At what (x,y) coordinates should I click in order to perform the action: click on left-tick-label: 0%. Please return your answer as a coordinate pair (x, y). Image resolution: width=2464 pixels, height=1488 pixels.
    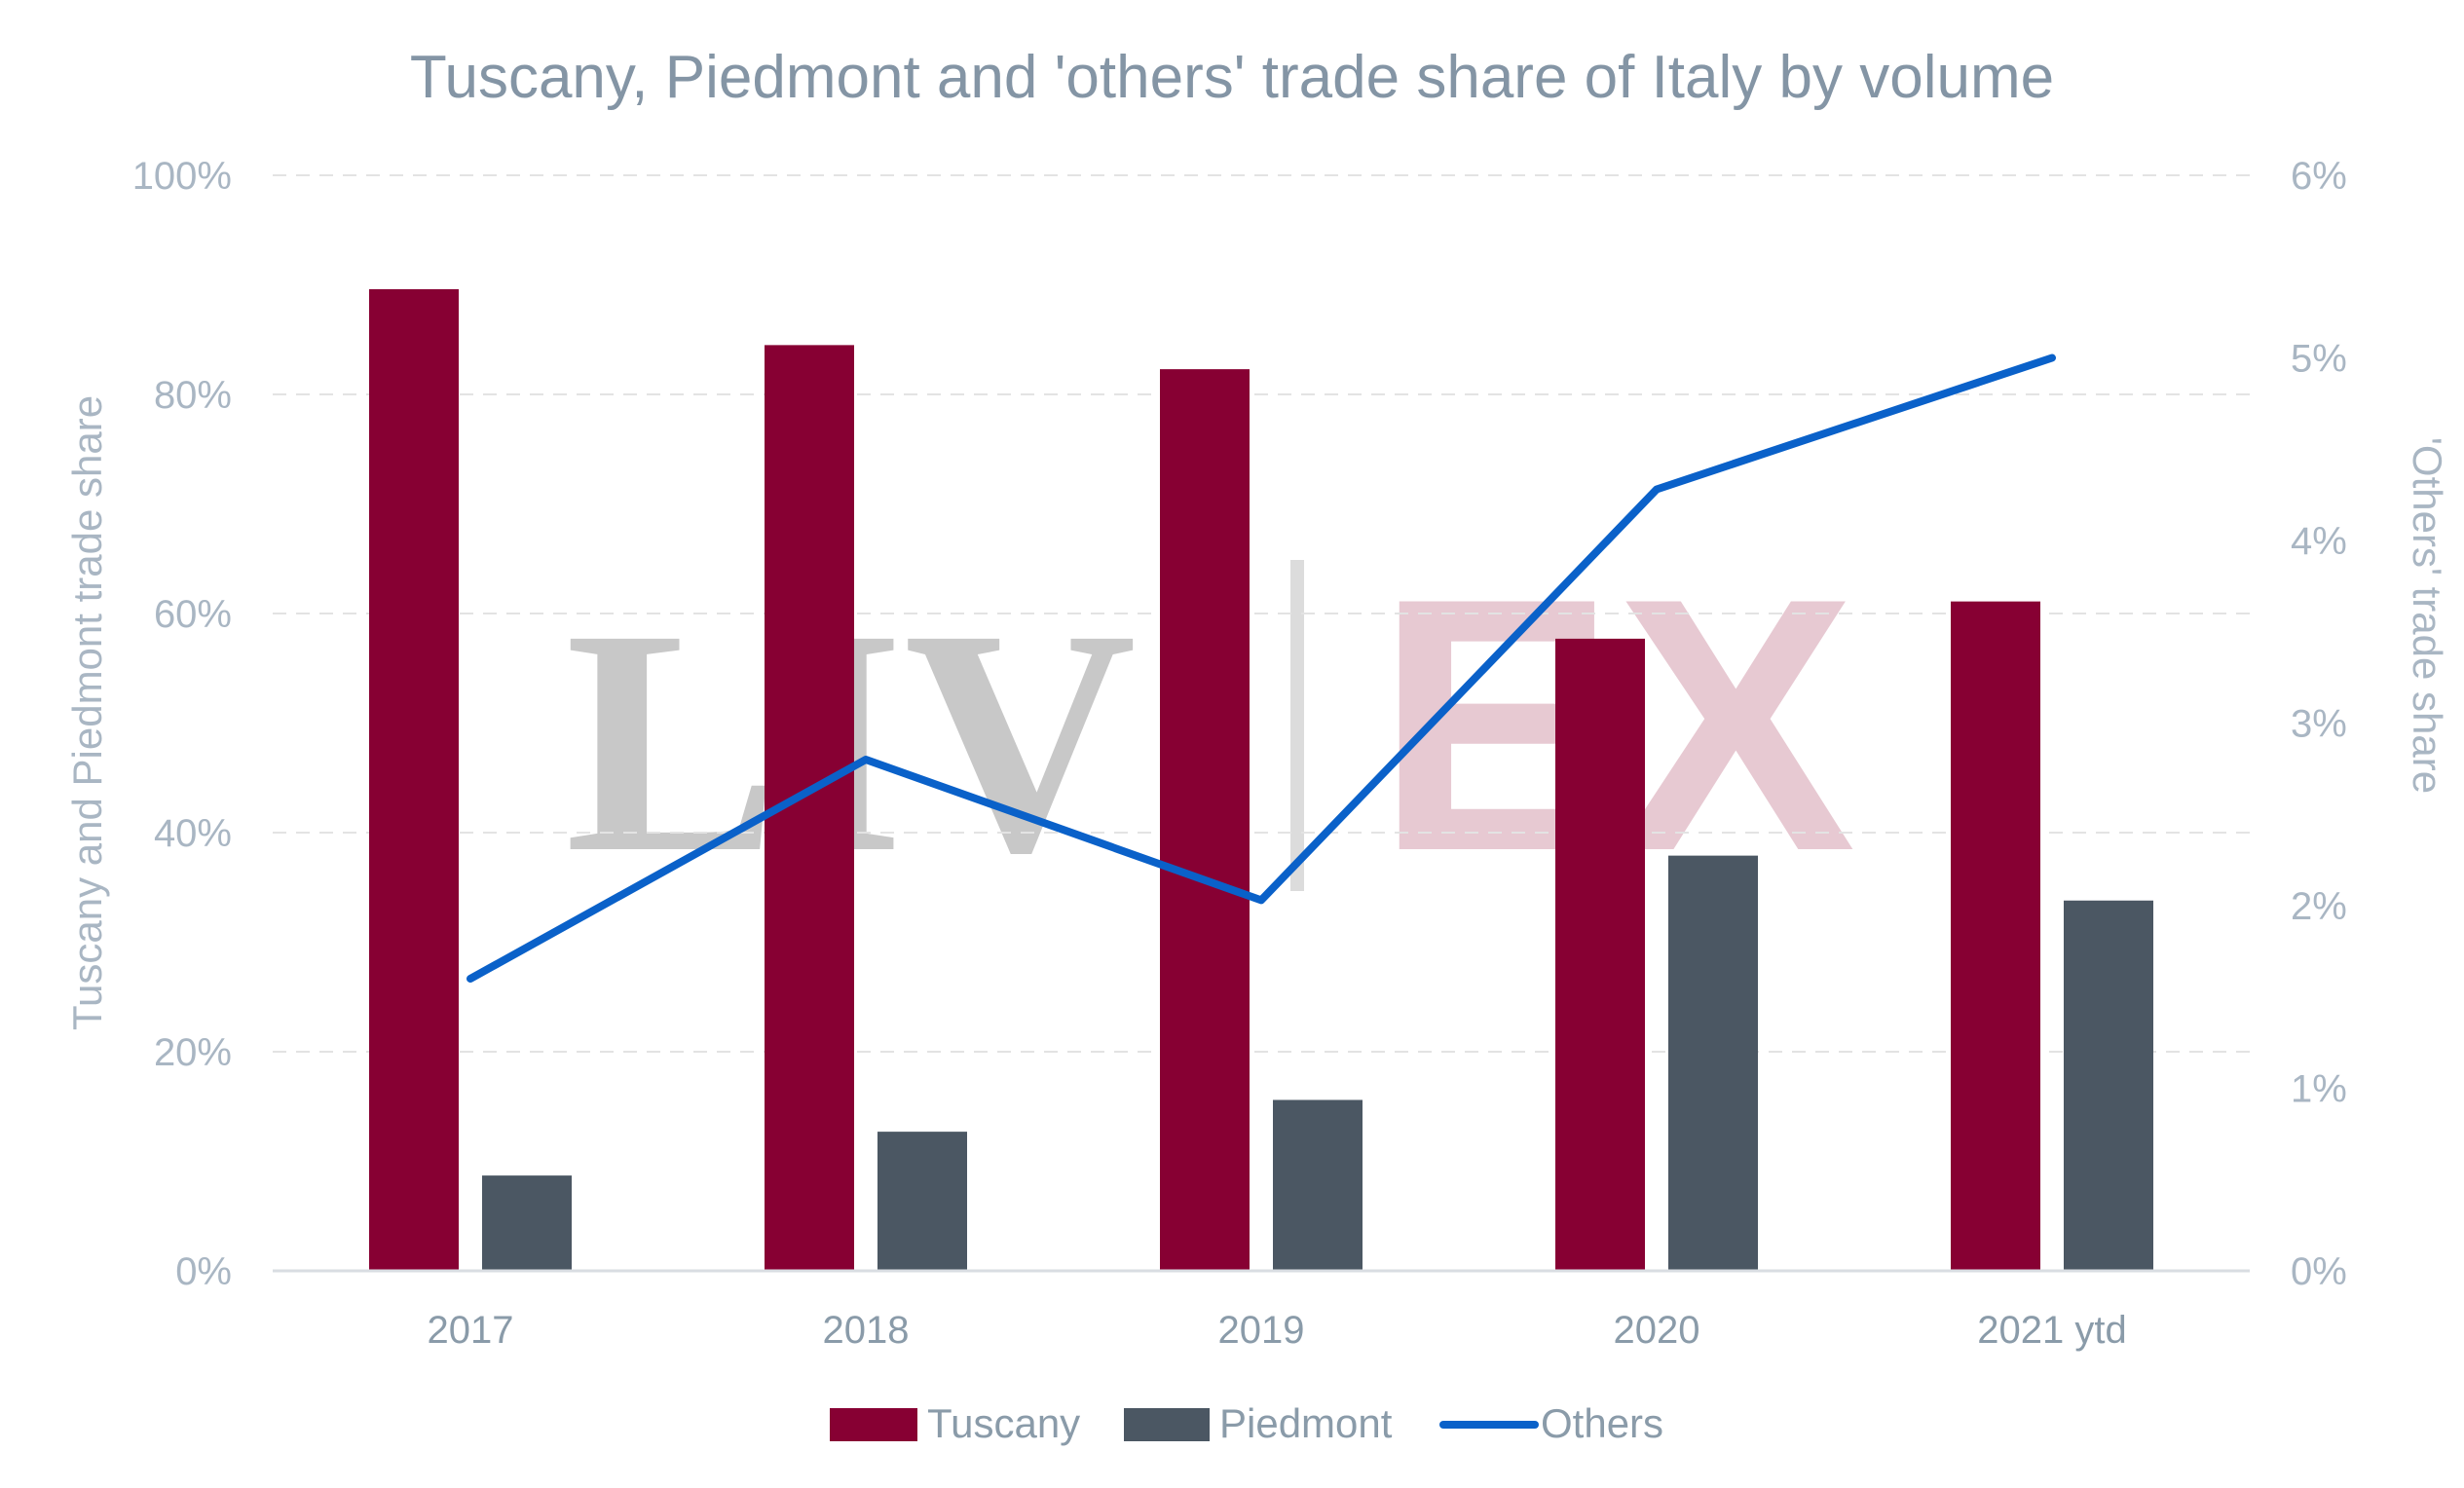
    Looking at the image, I should click on (203, 1271).